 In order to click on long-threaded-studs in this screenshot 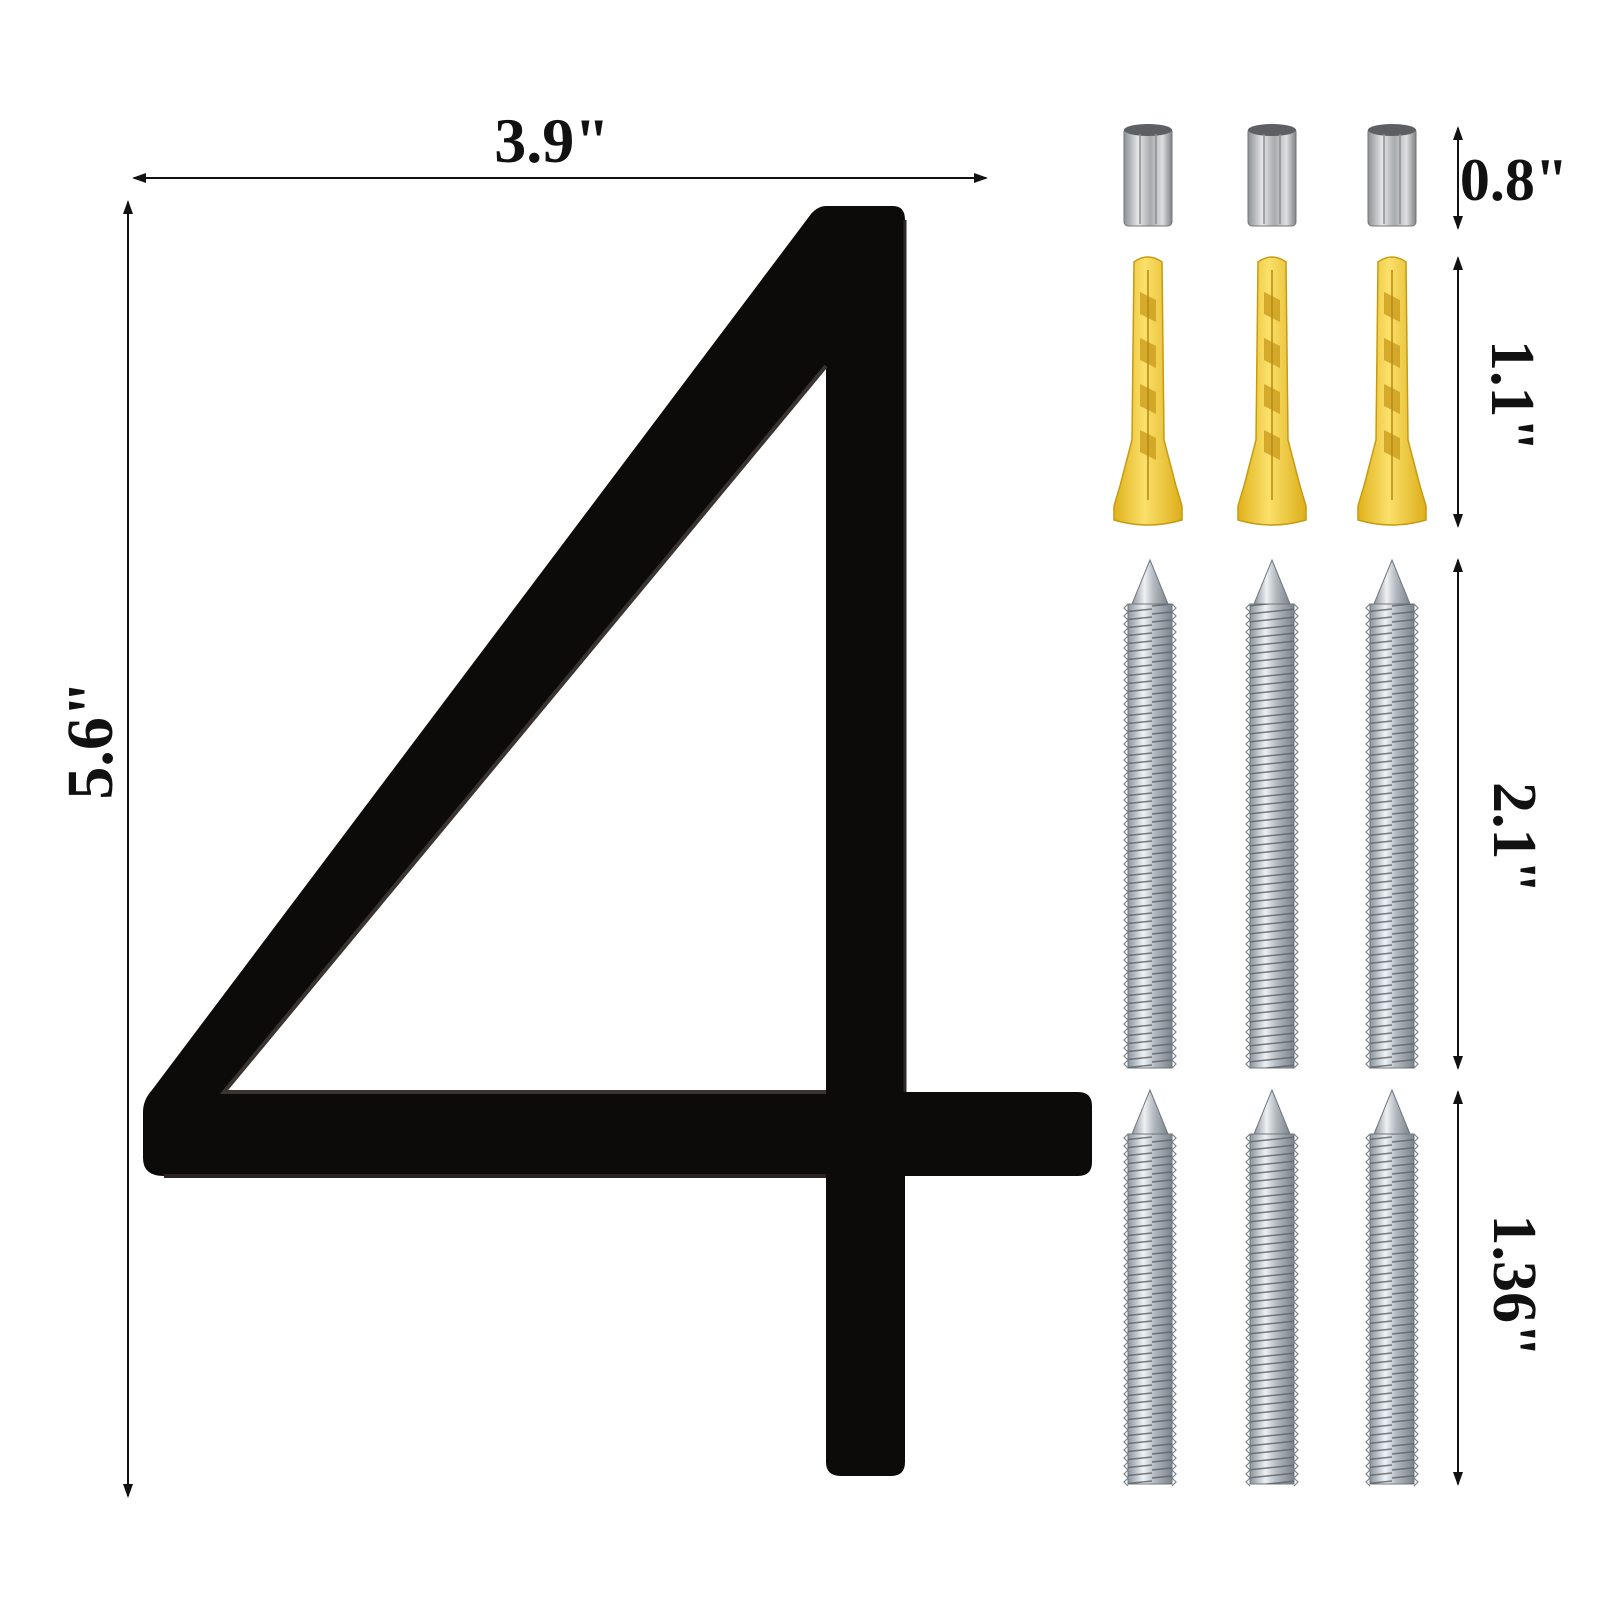, I will do `click(1271, 813)`.